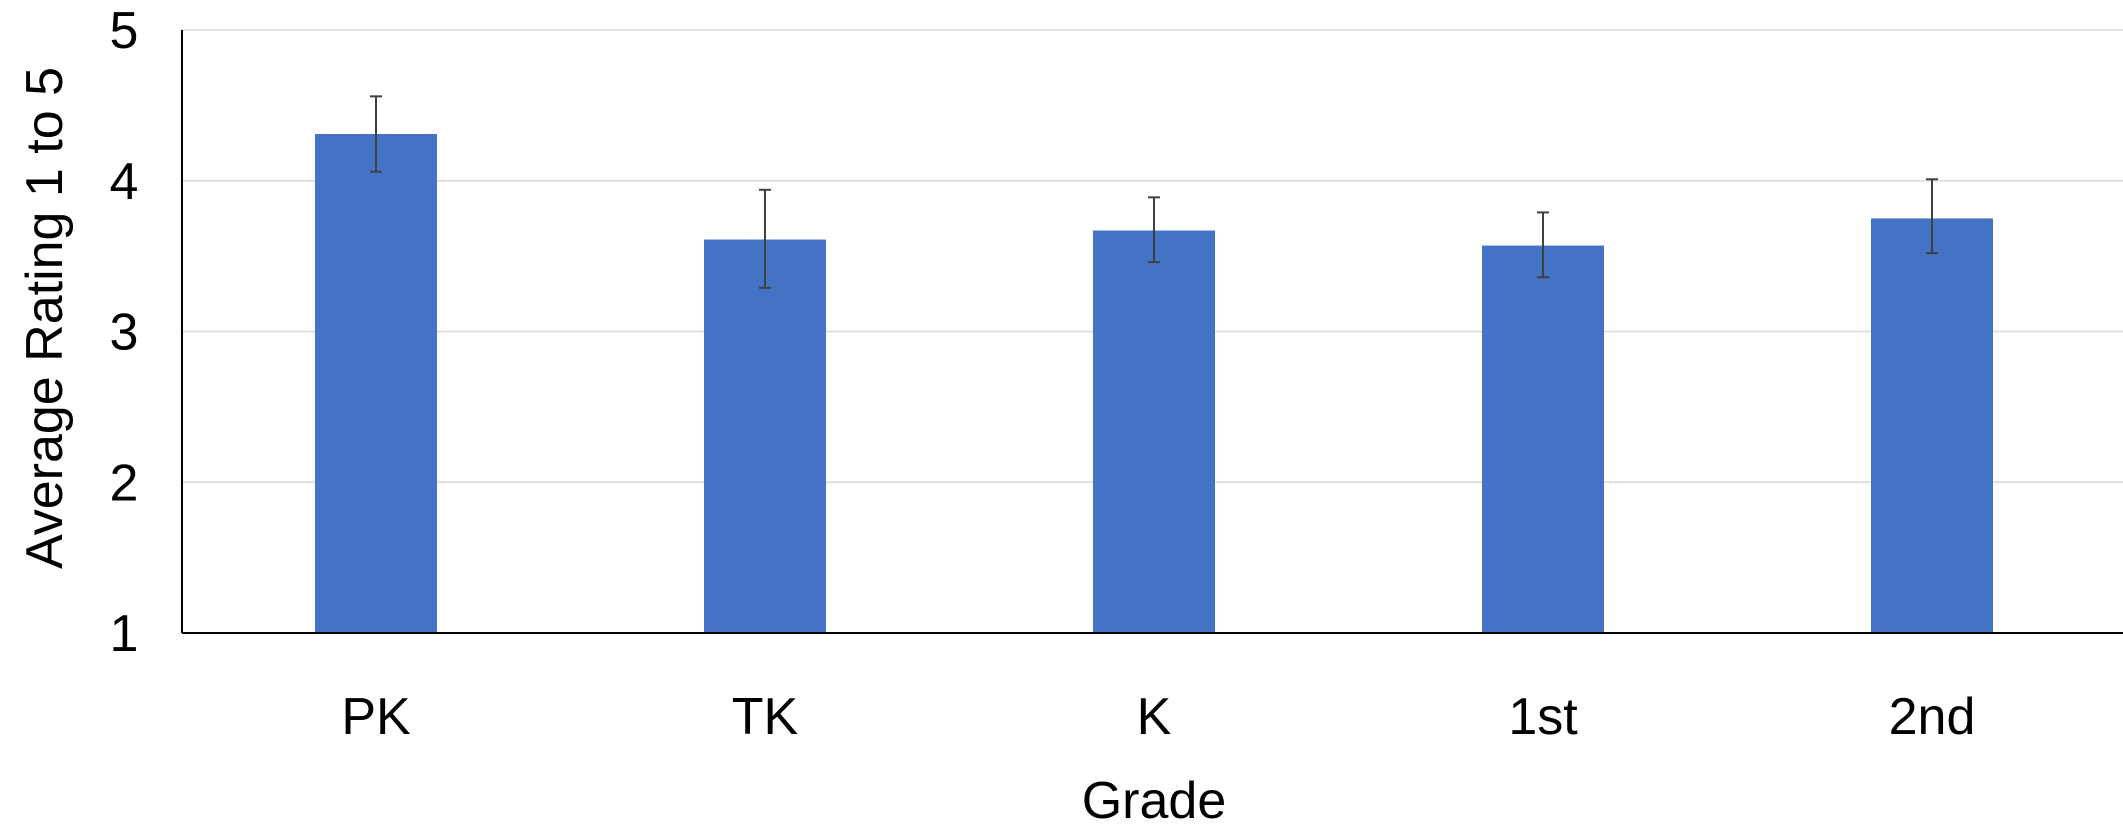 The image size is (2123, 829). I want to click on error-bar-pk, so click(376, 134).